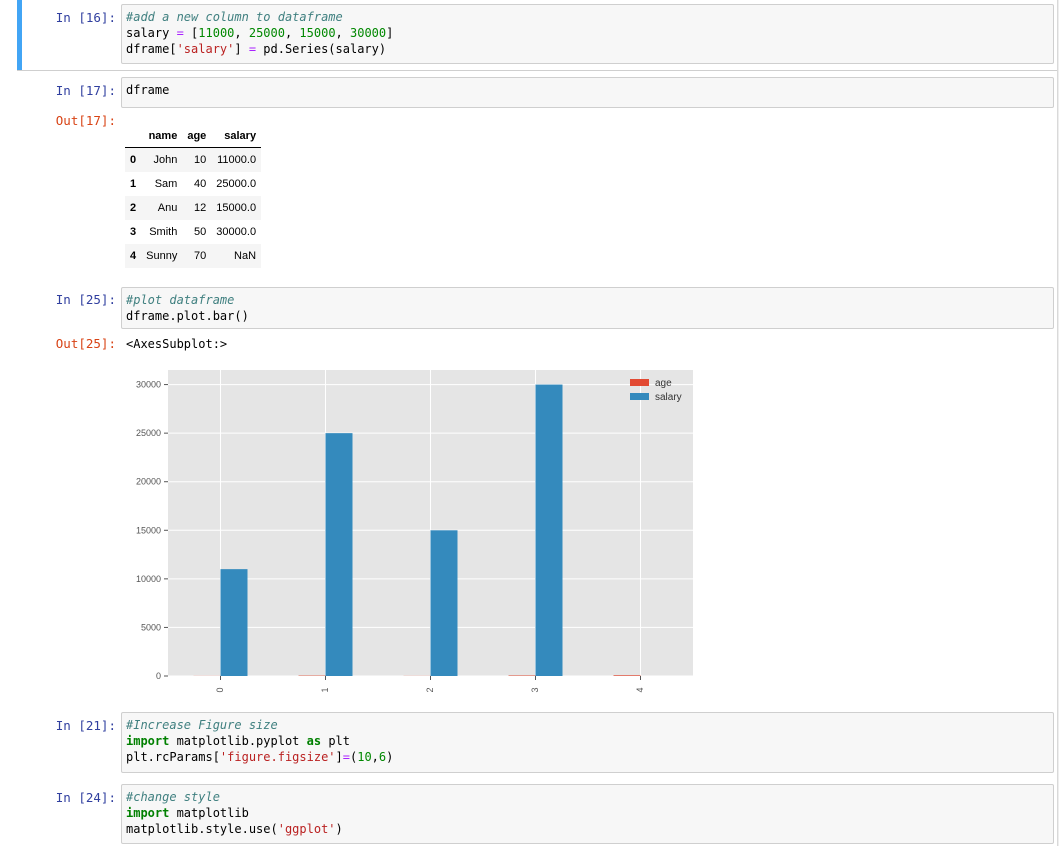 The height and width of the screenshot is (846, 1059). I want to click on table-header, so click(133, 136).